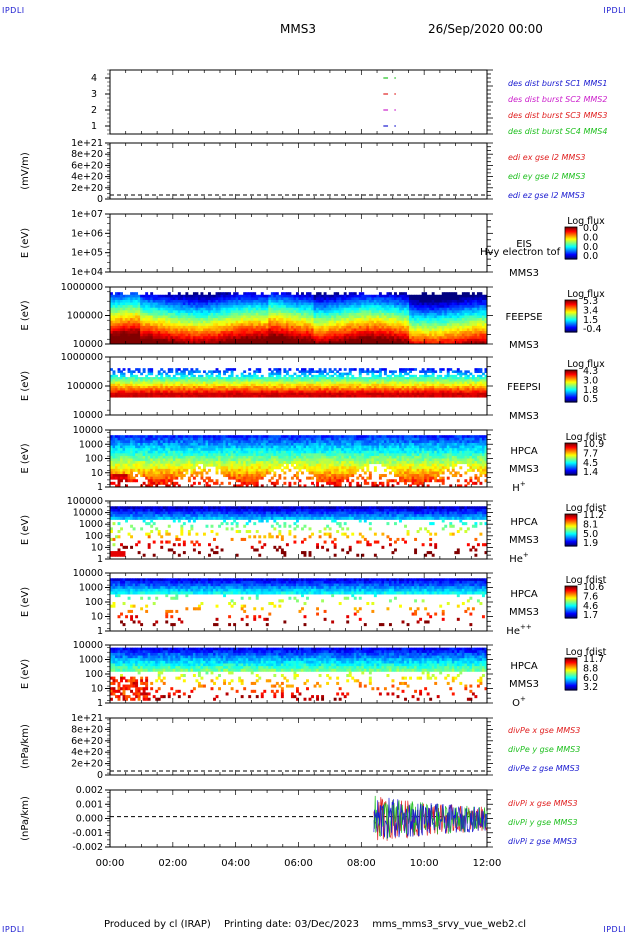 This screenshot has width=630, height=934. I want to click on corner-mark-top-left: IPDLI, so click(13, 10).